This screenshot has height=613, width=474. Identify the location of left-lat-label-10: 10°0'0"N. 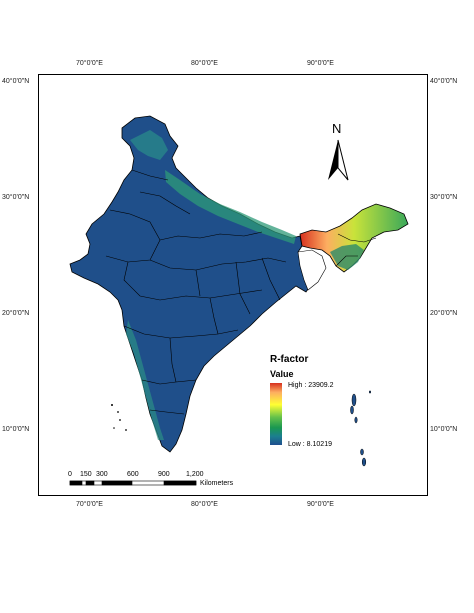
(16, 429).